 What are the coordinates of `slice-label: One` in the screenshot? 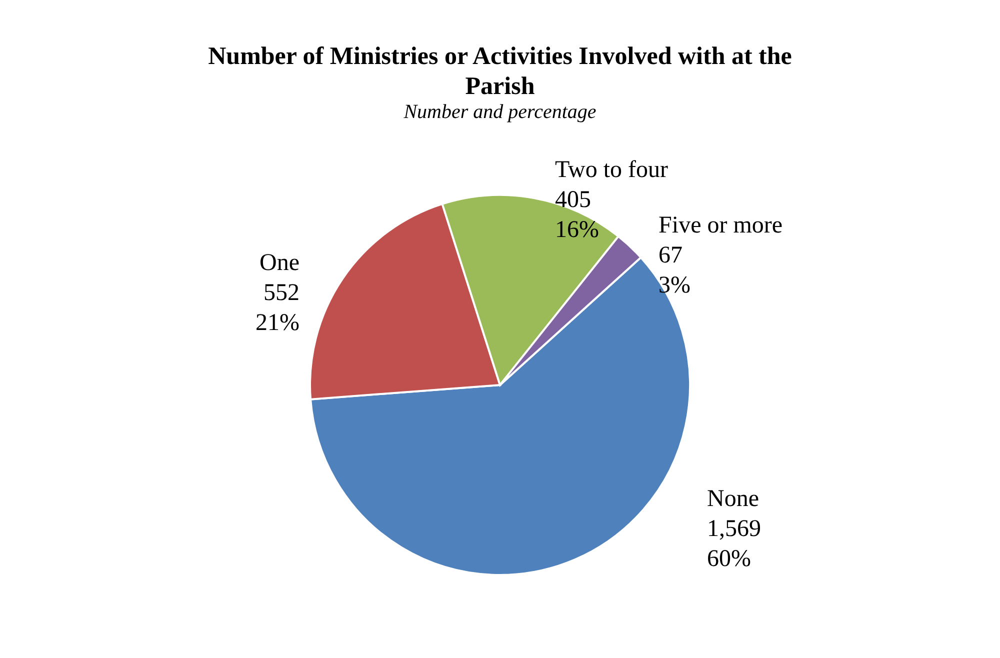 It's located at (279, 263).